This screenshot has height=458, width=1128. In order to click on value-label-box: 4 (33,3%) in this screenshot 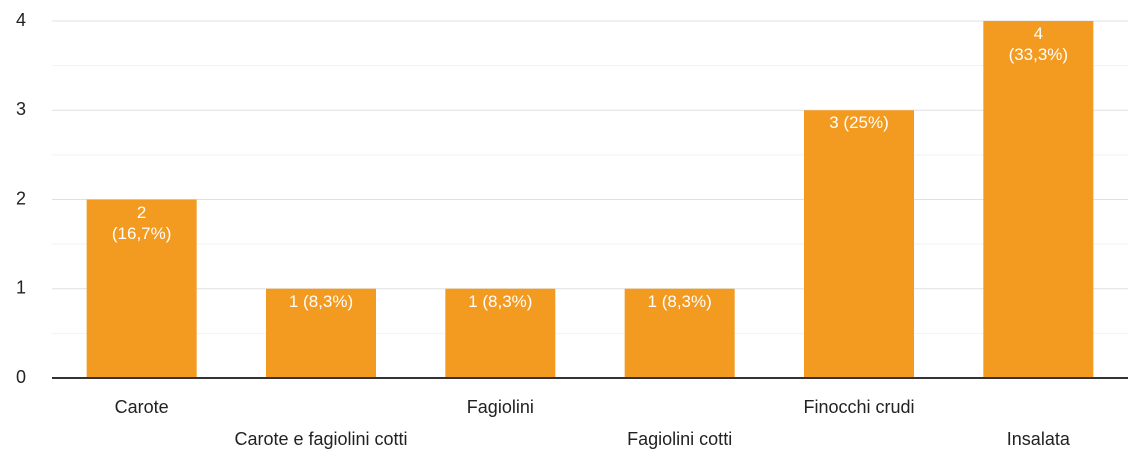, I will do `click(1038, 44)`.